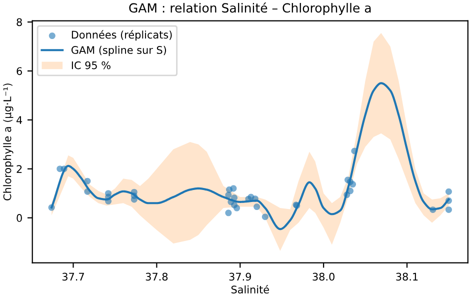  What do you see at coordinates (122, 35) in the screenshot?
I see `legend-label: Données (réplicats)` at bounding box center [122, 35].